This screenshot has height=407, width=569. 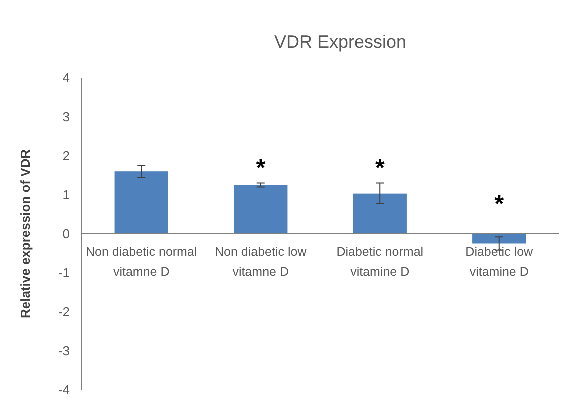 I want to click on y-tick-label: 0, so click(x=66, y=234).